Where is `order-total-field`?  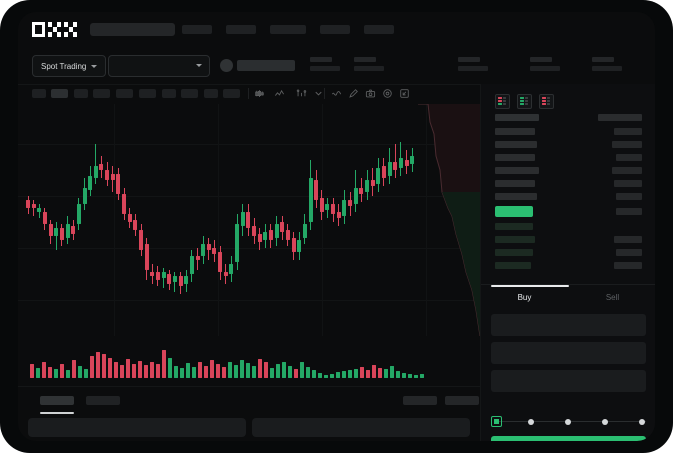
order-total-field is located at coordinates (568, 381).